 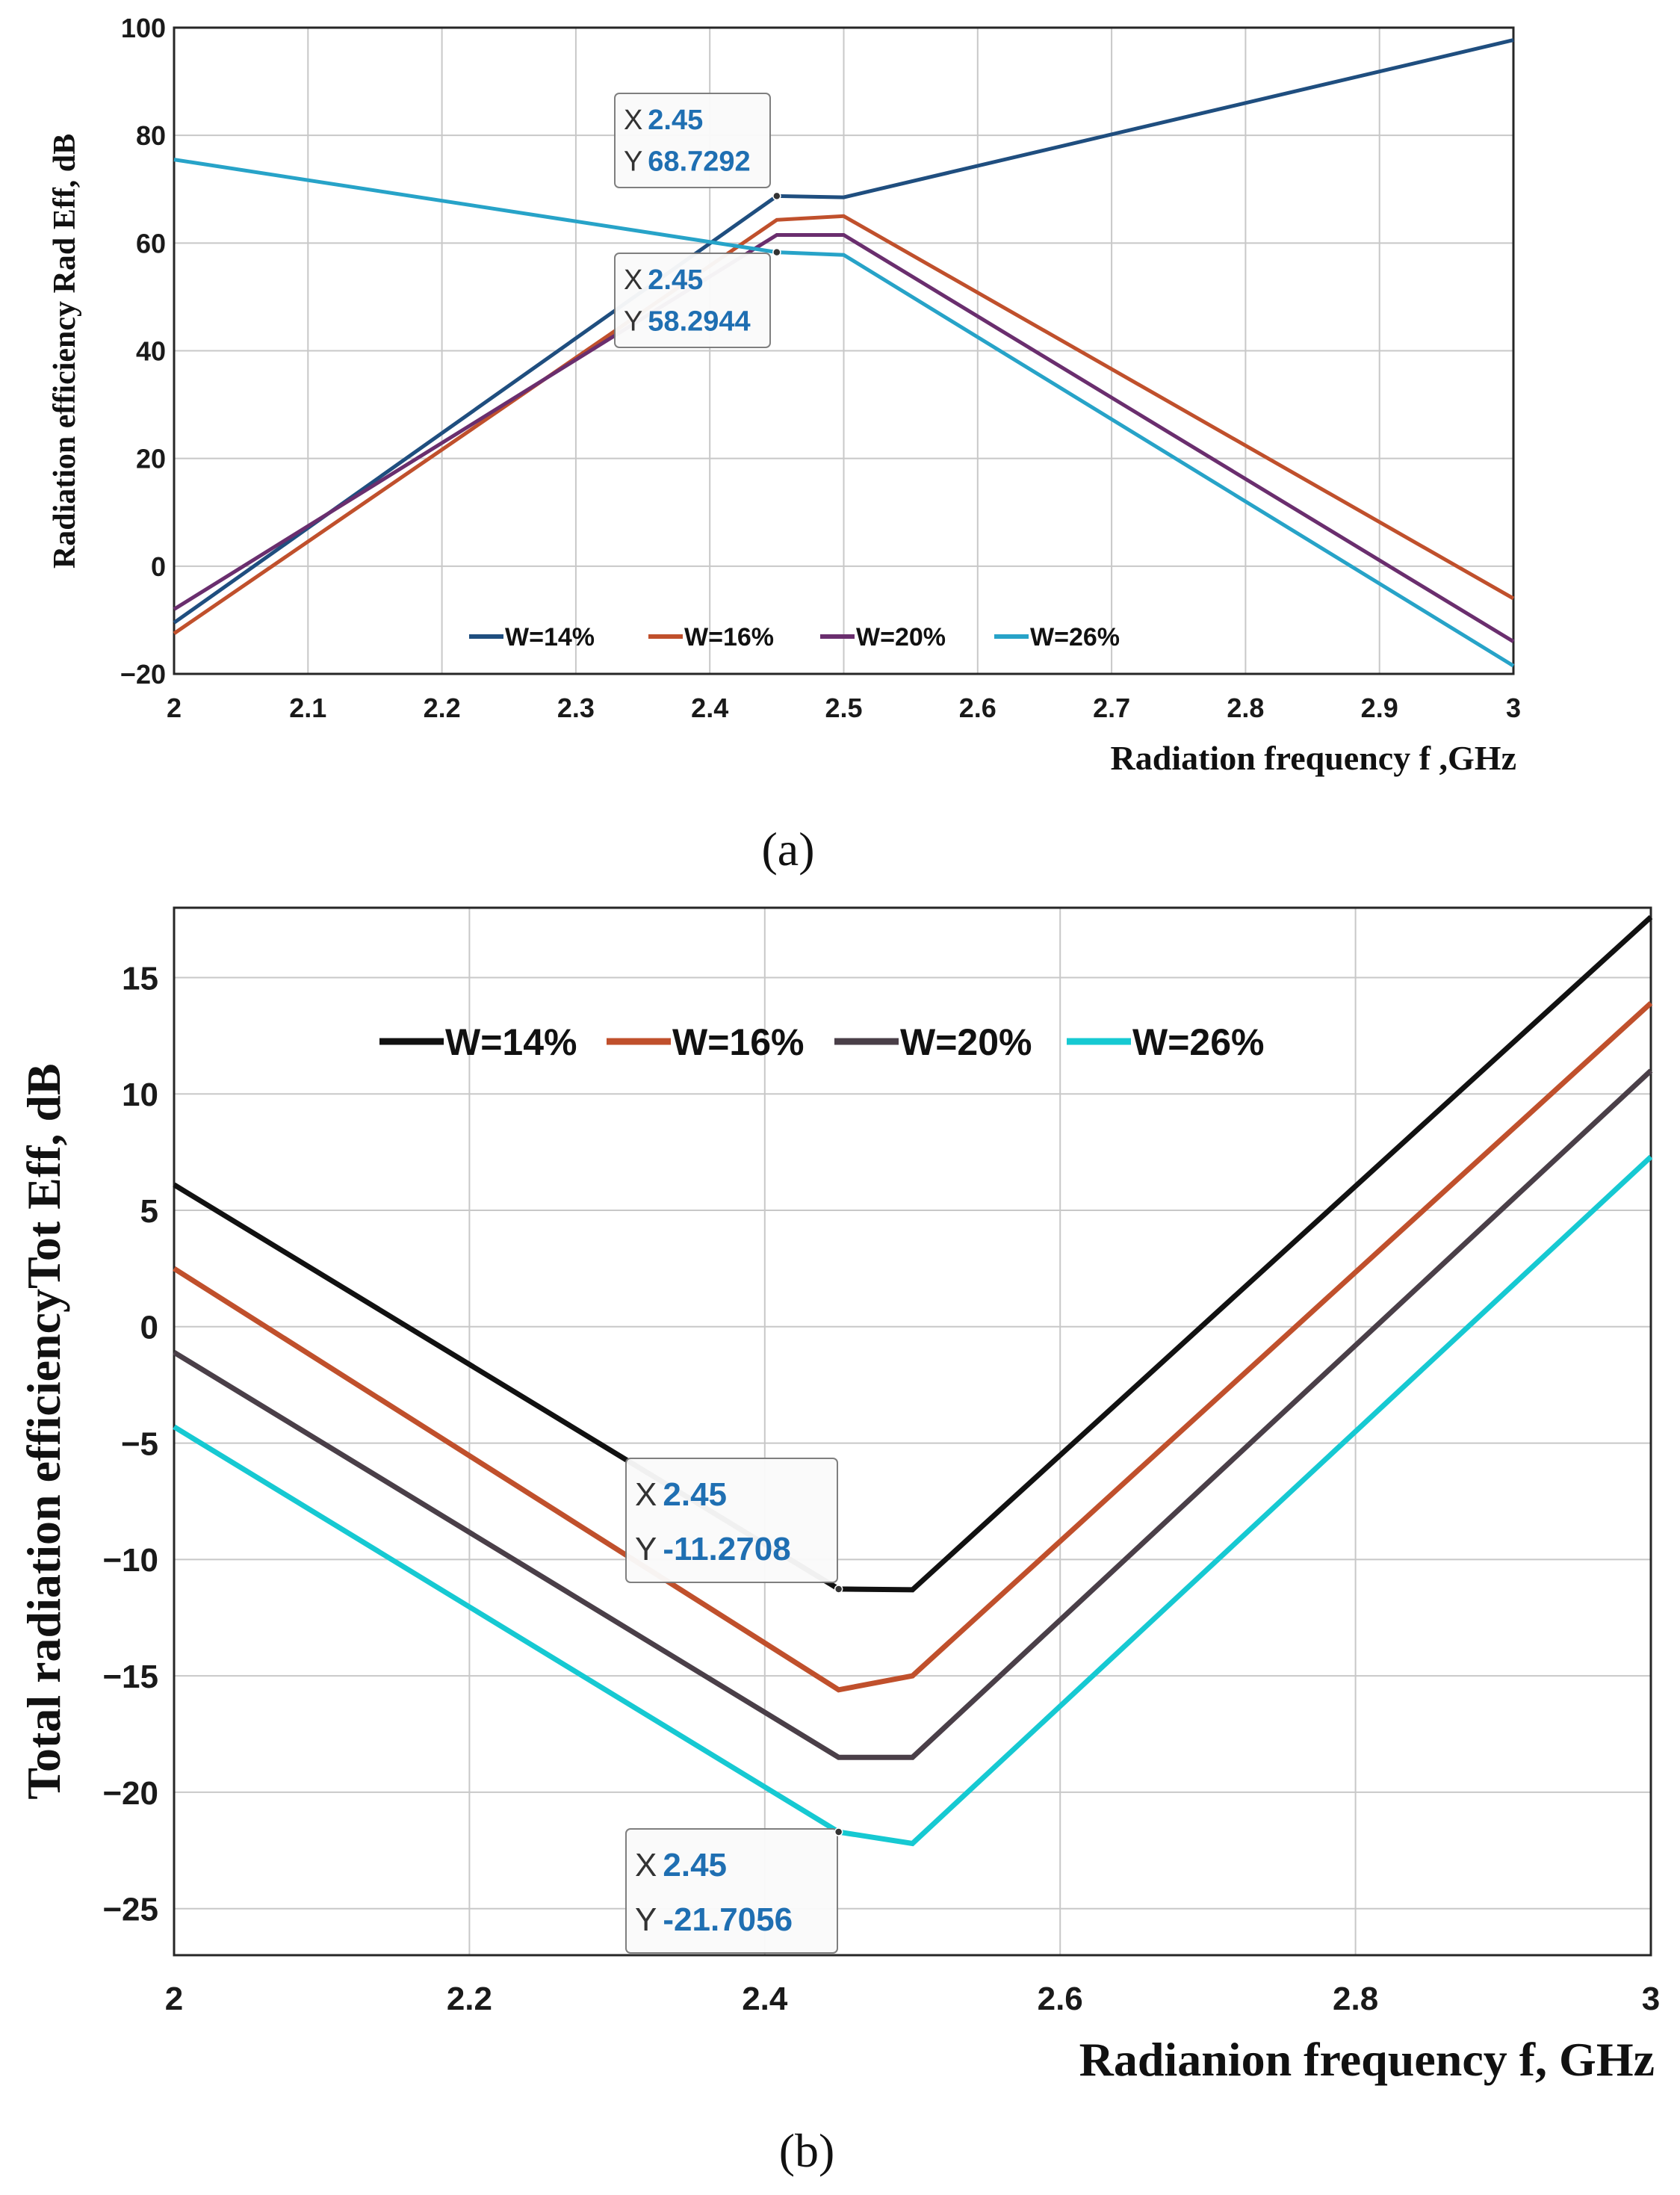 What do you see at coordinates (843, 708) in the screenshot?
I see `x-tick-label: 2.5` at bounding box center [843, 708].